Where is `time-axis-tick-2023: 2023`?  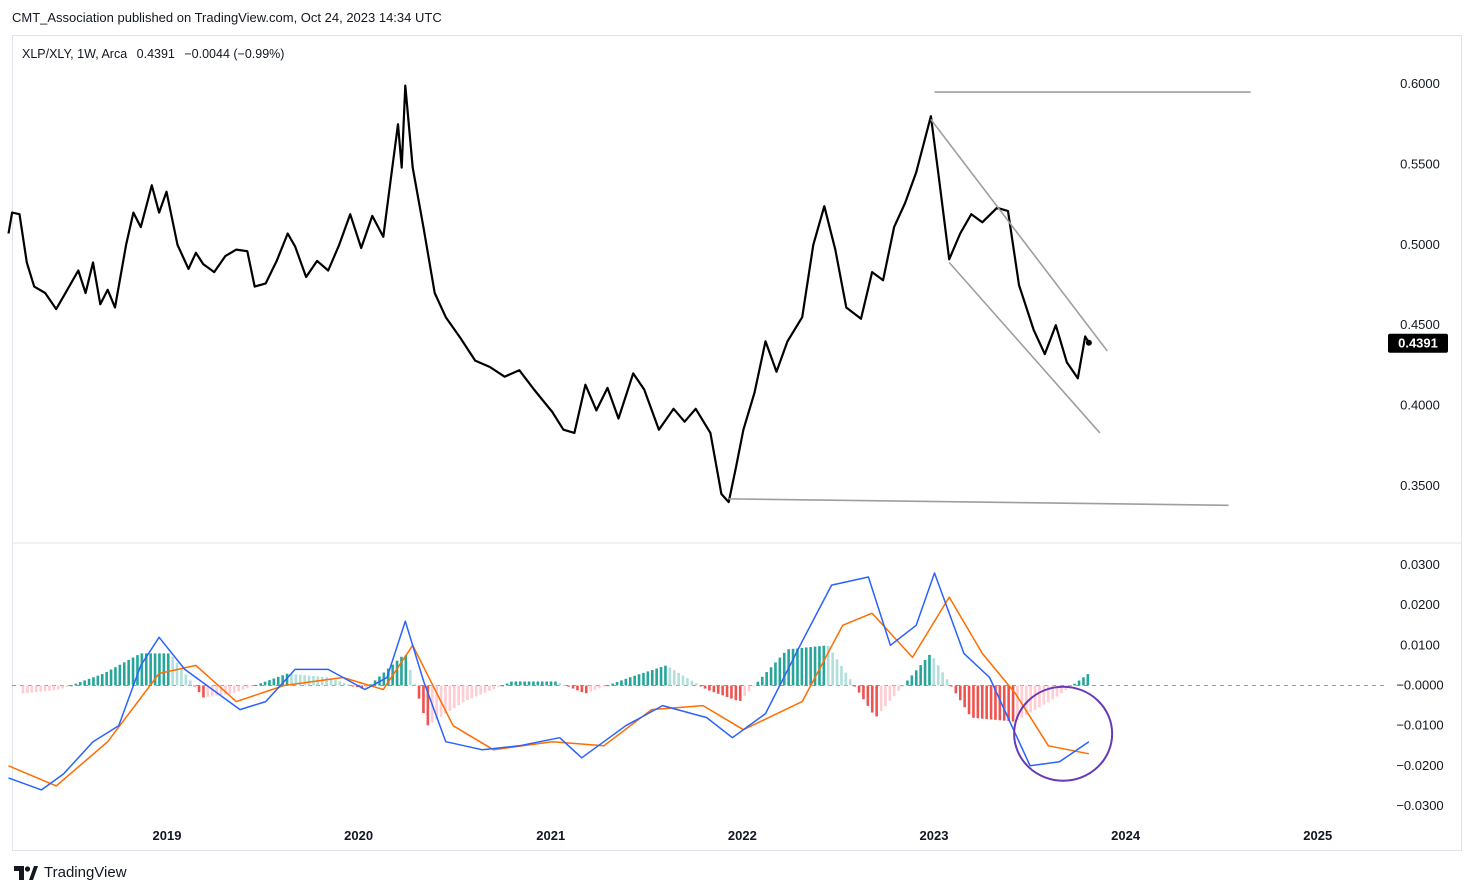 time-axis-tick-2023: 2023 is located at coordinates (934, 835).